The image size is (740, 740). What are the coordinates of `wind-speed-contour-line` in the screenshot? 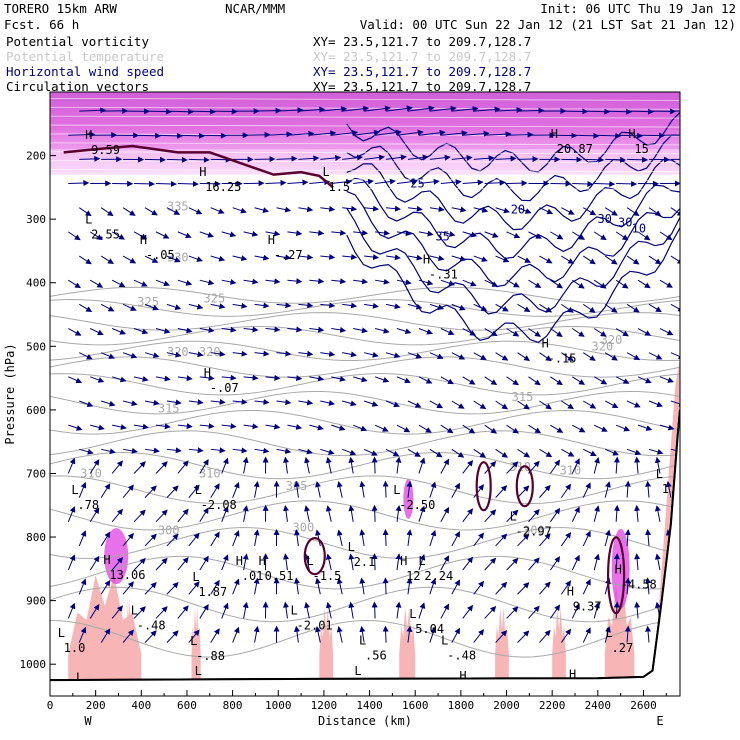 It's located at (513, 261).